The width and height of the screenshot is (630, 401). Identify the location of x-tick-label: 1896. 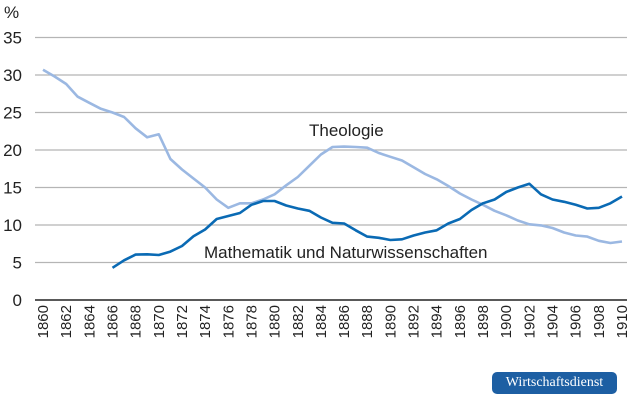
(460, 321).